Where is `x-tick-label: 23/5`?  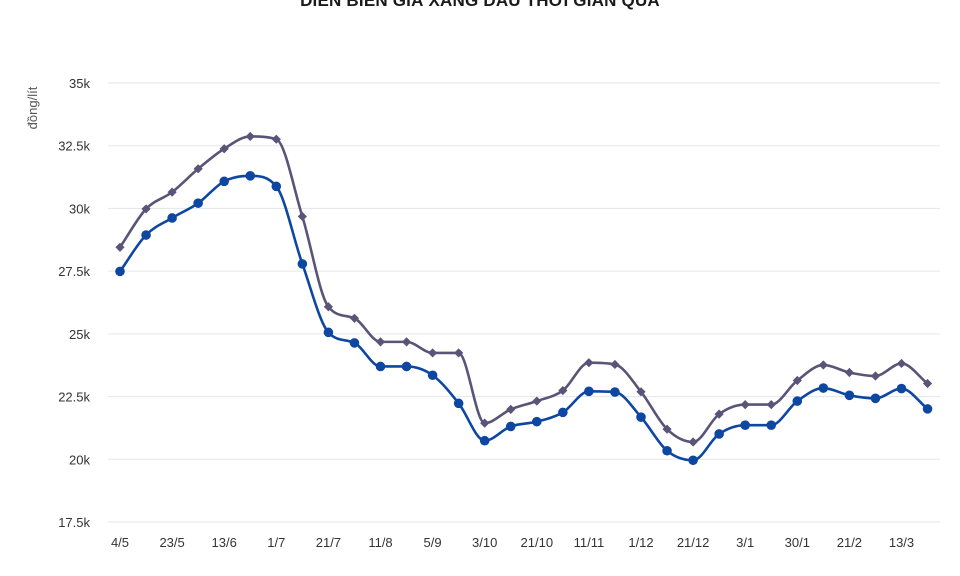 x-tick-label: 23/5 is located at coordinates (171, 542).